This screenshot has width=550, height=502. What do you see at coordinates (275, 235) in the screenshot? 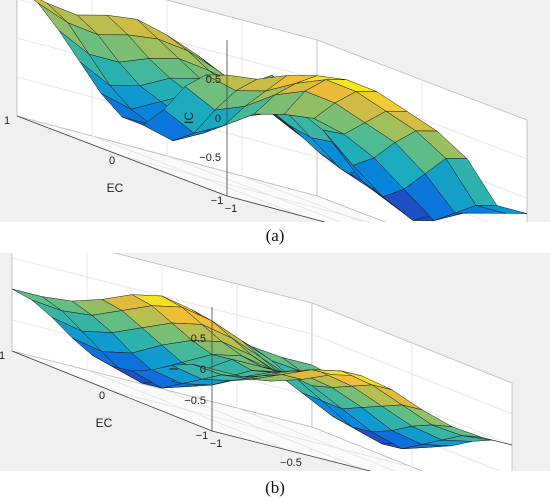
I see `figure-caption-a: (a)` at bounding box center [275, 235].